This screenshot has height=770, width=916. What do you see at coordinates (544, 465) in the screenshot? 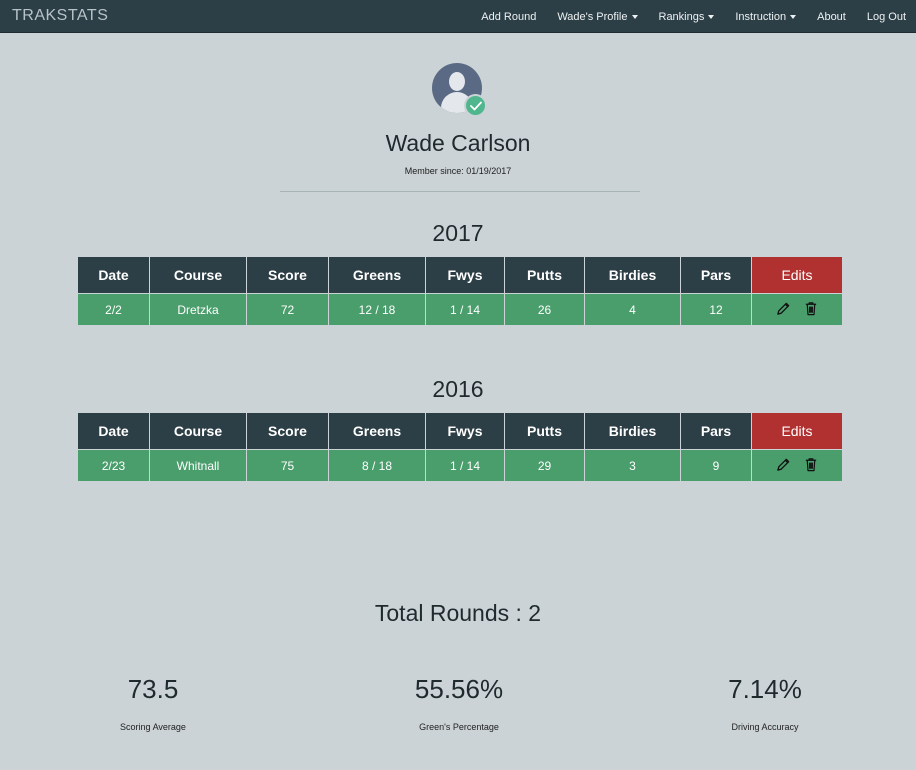
I see `cell-putts: 29` at bounding box center [544, 465].